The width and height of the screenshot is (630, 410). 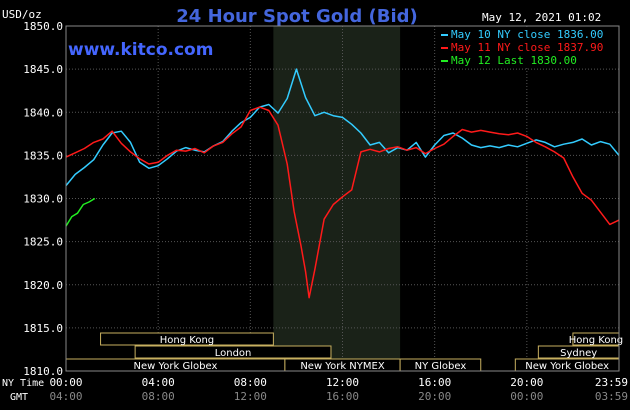 What do you see at coordinates (250, 396) in the screenshot?
I see `x-tick-label-gmt: 12:00` at bounding box center [250, 396].